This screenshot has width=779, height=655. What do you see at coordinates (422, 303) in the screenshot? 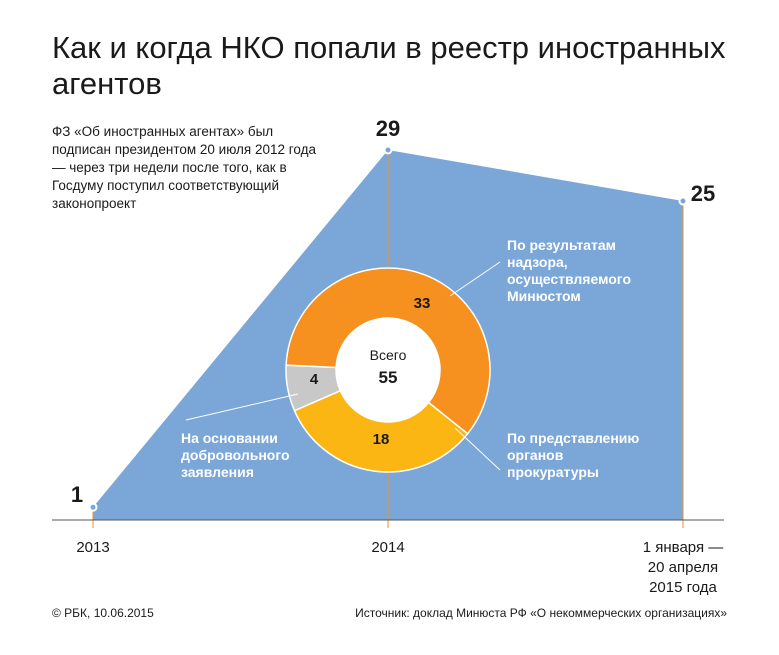
I see `donut-value-0: 33` at bounding box center [422, 303].